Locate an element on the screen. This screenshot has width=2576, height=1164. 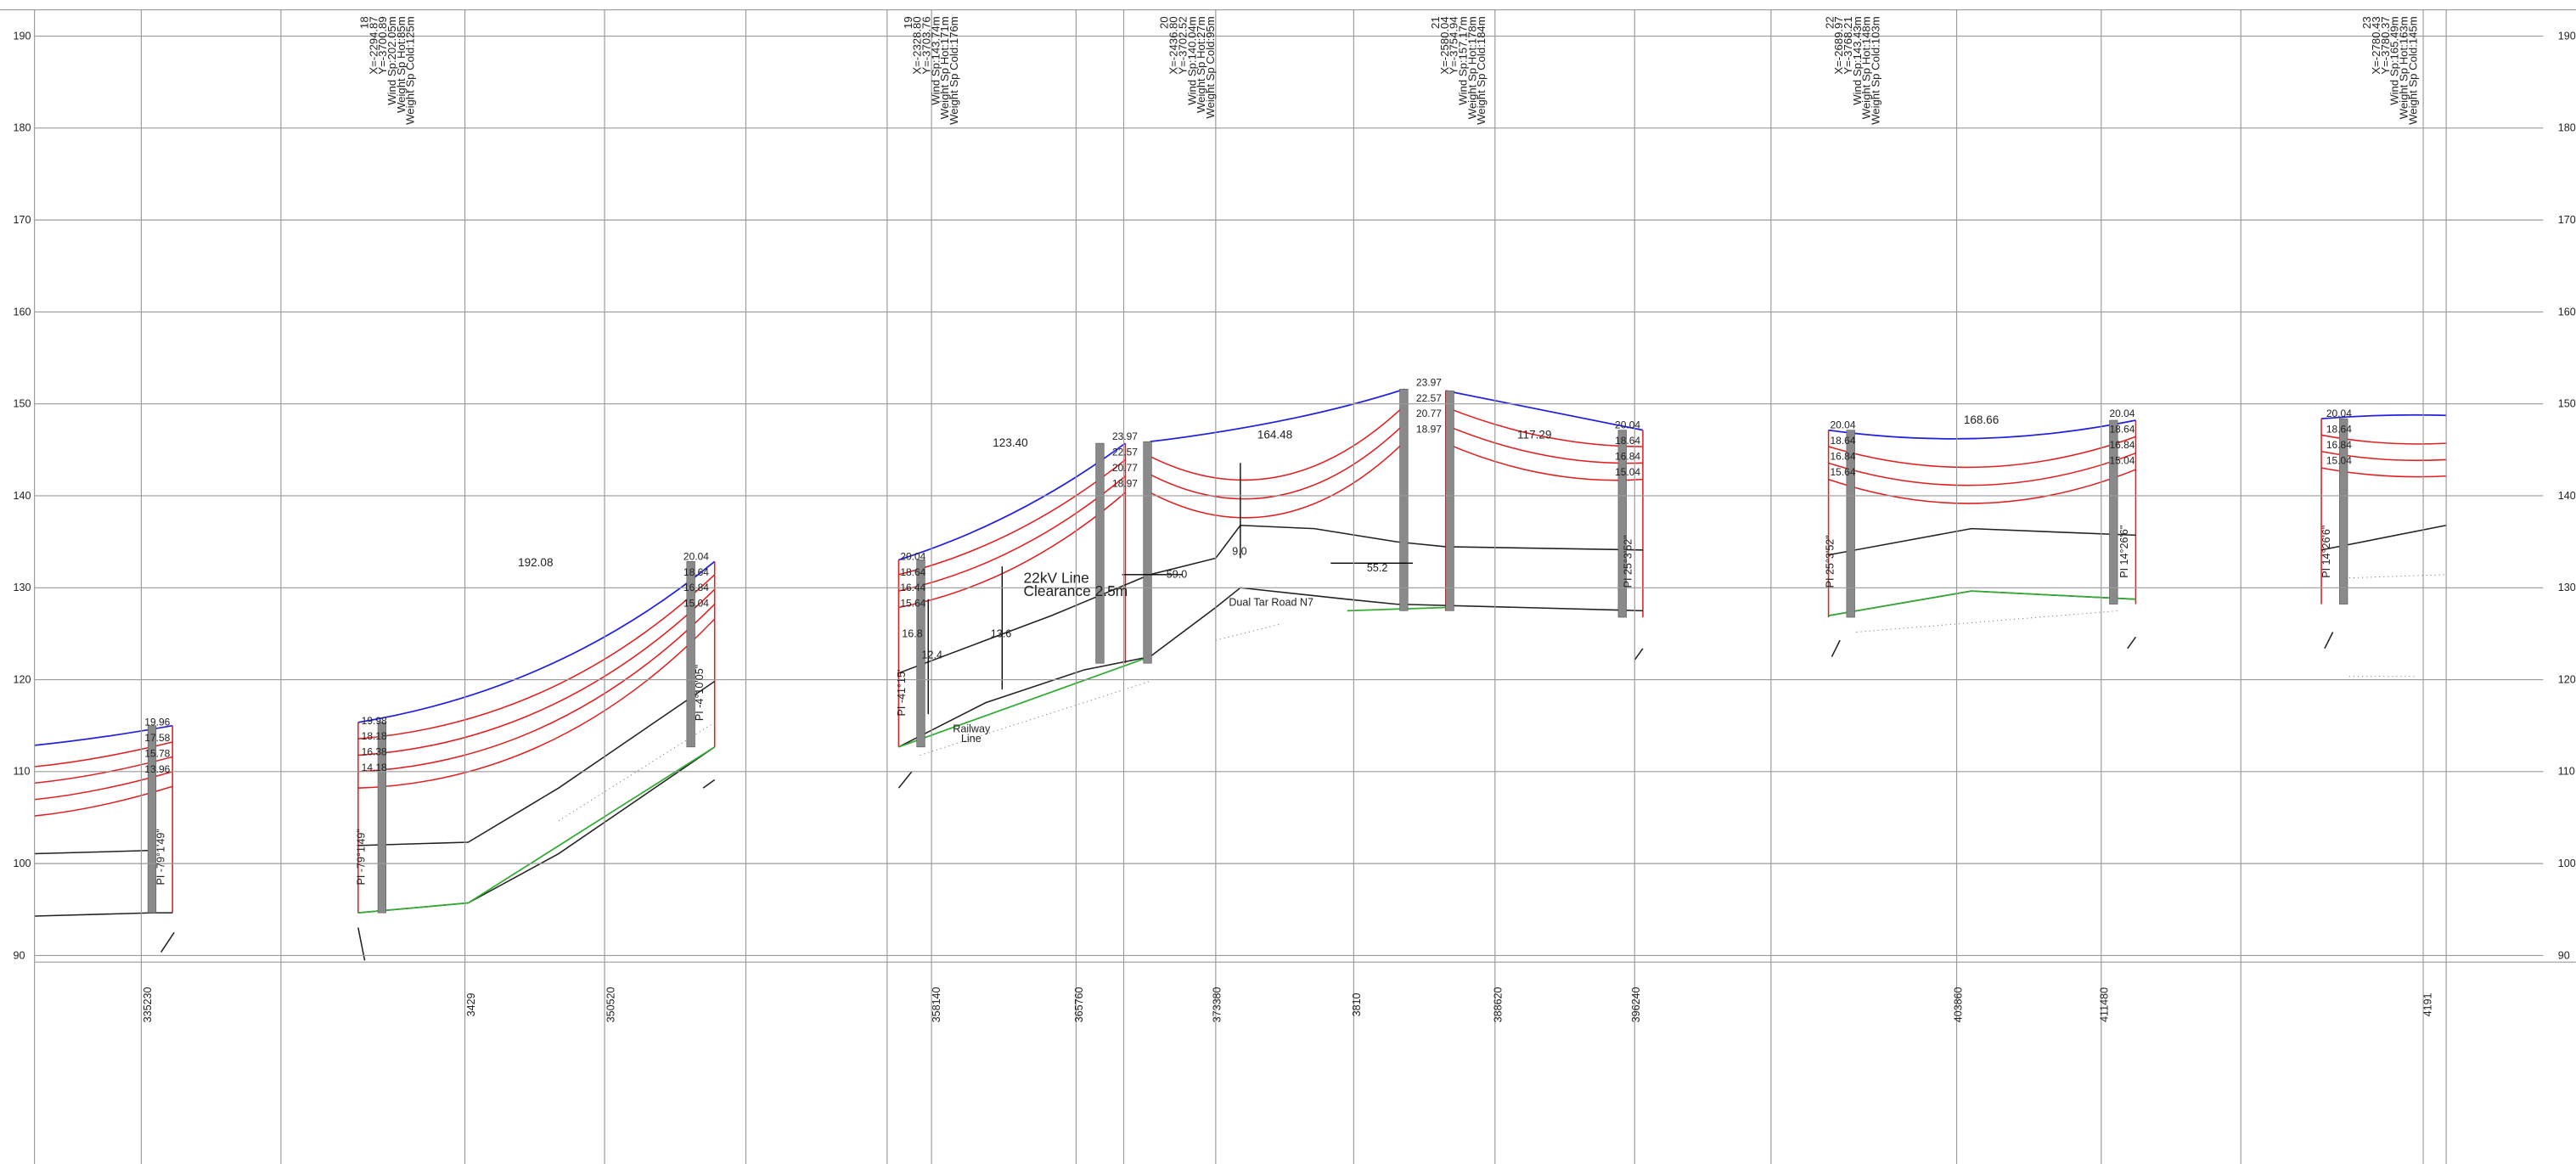
tower-info: Wind Sp:202.05m is located at coordinates (391, 60).